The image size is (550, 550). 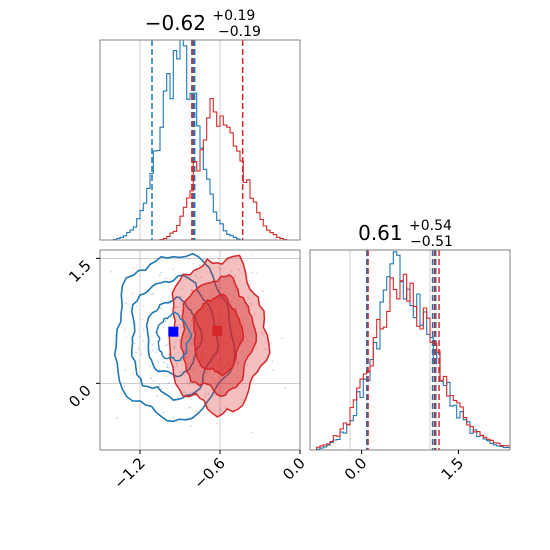 I want to click on top-median: −0.62, so click(x=175, y=23).